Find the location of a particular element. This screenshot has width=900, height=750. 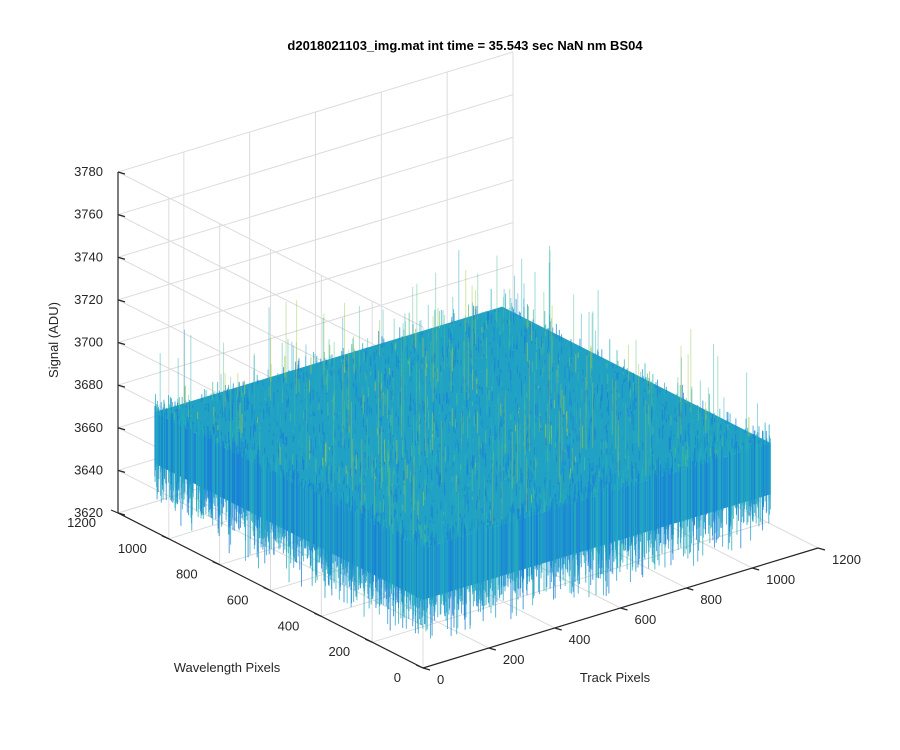

y-axis-label: Wavelength Pixels is located at coordinates (227, 667).